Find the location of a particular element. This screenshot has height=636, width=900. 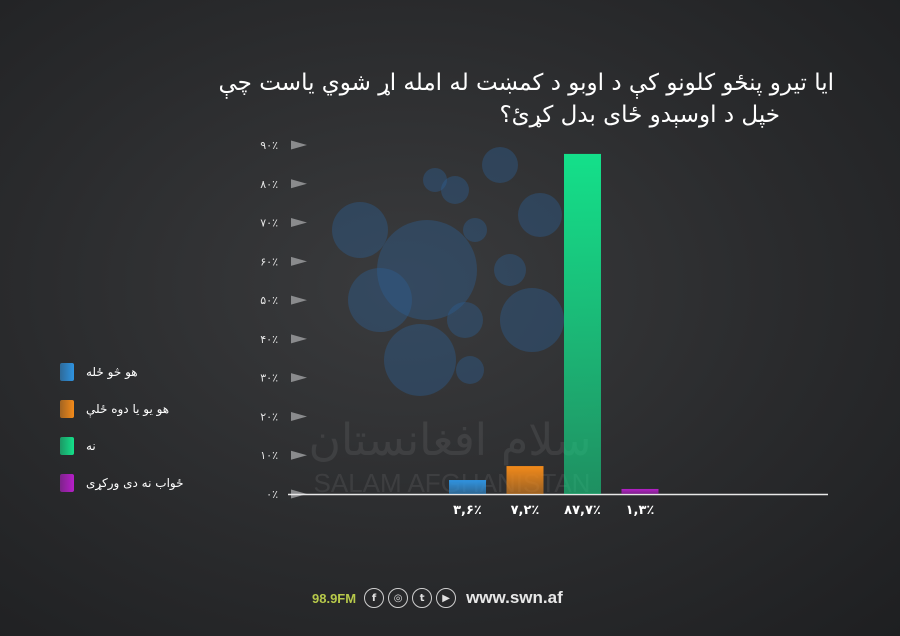

y-tick-label: ۵۰٪ is located at coordinates (269, 300).